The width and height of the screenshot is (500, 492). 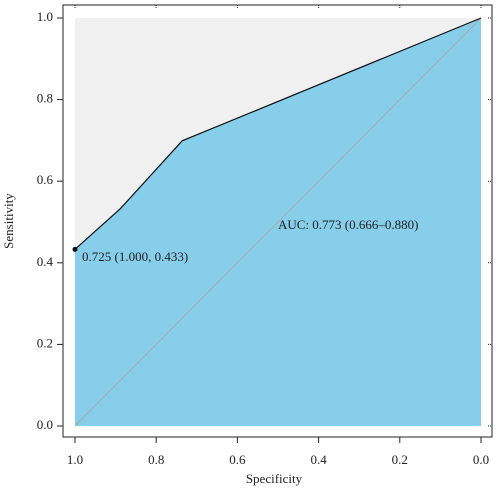 What do you see at coordinates (45, 179) in the screenshot?
I see `y-tick-label: 0.6` at bounding box center [45, 179].